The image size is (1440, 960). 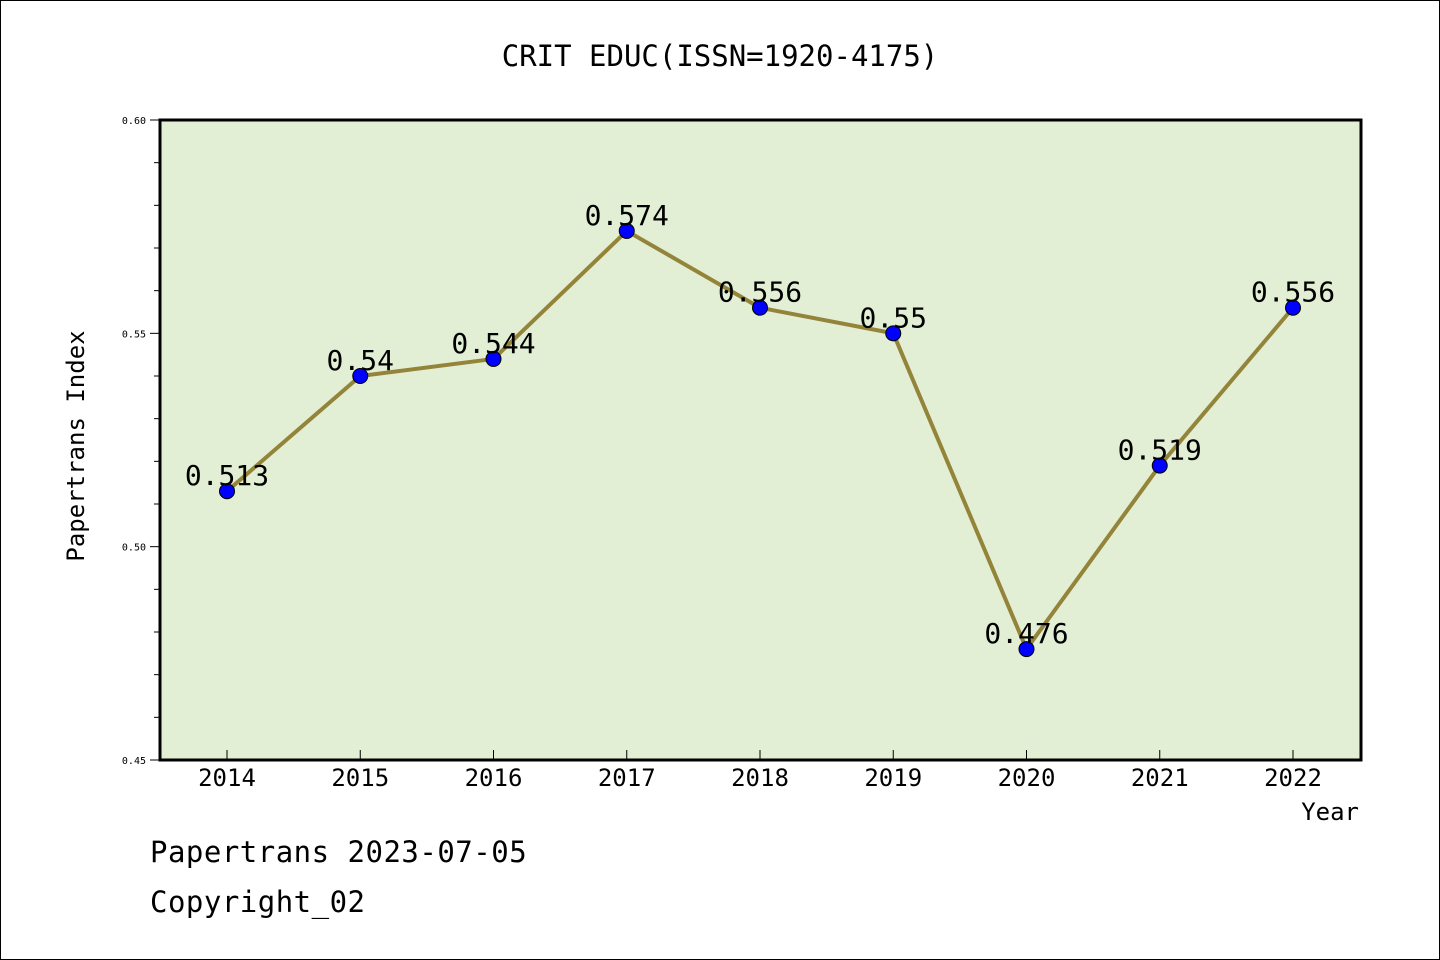 I want to click on footer-copyright: Copyright_02, so click(x=258, y=902).